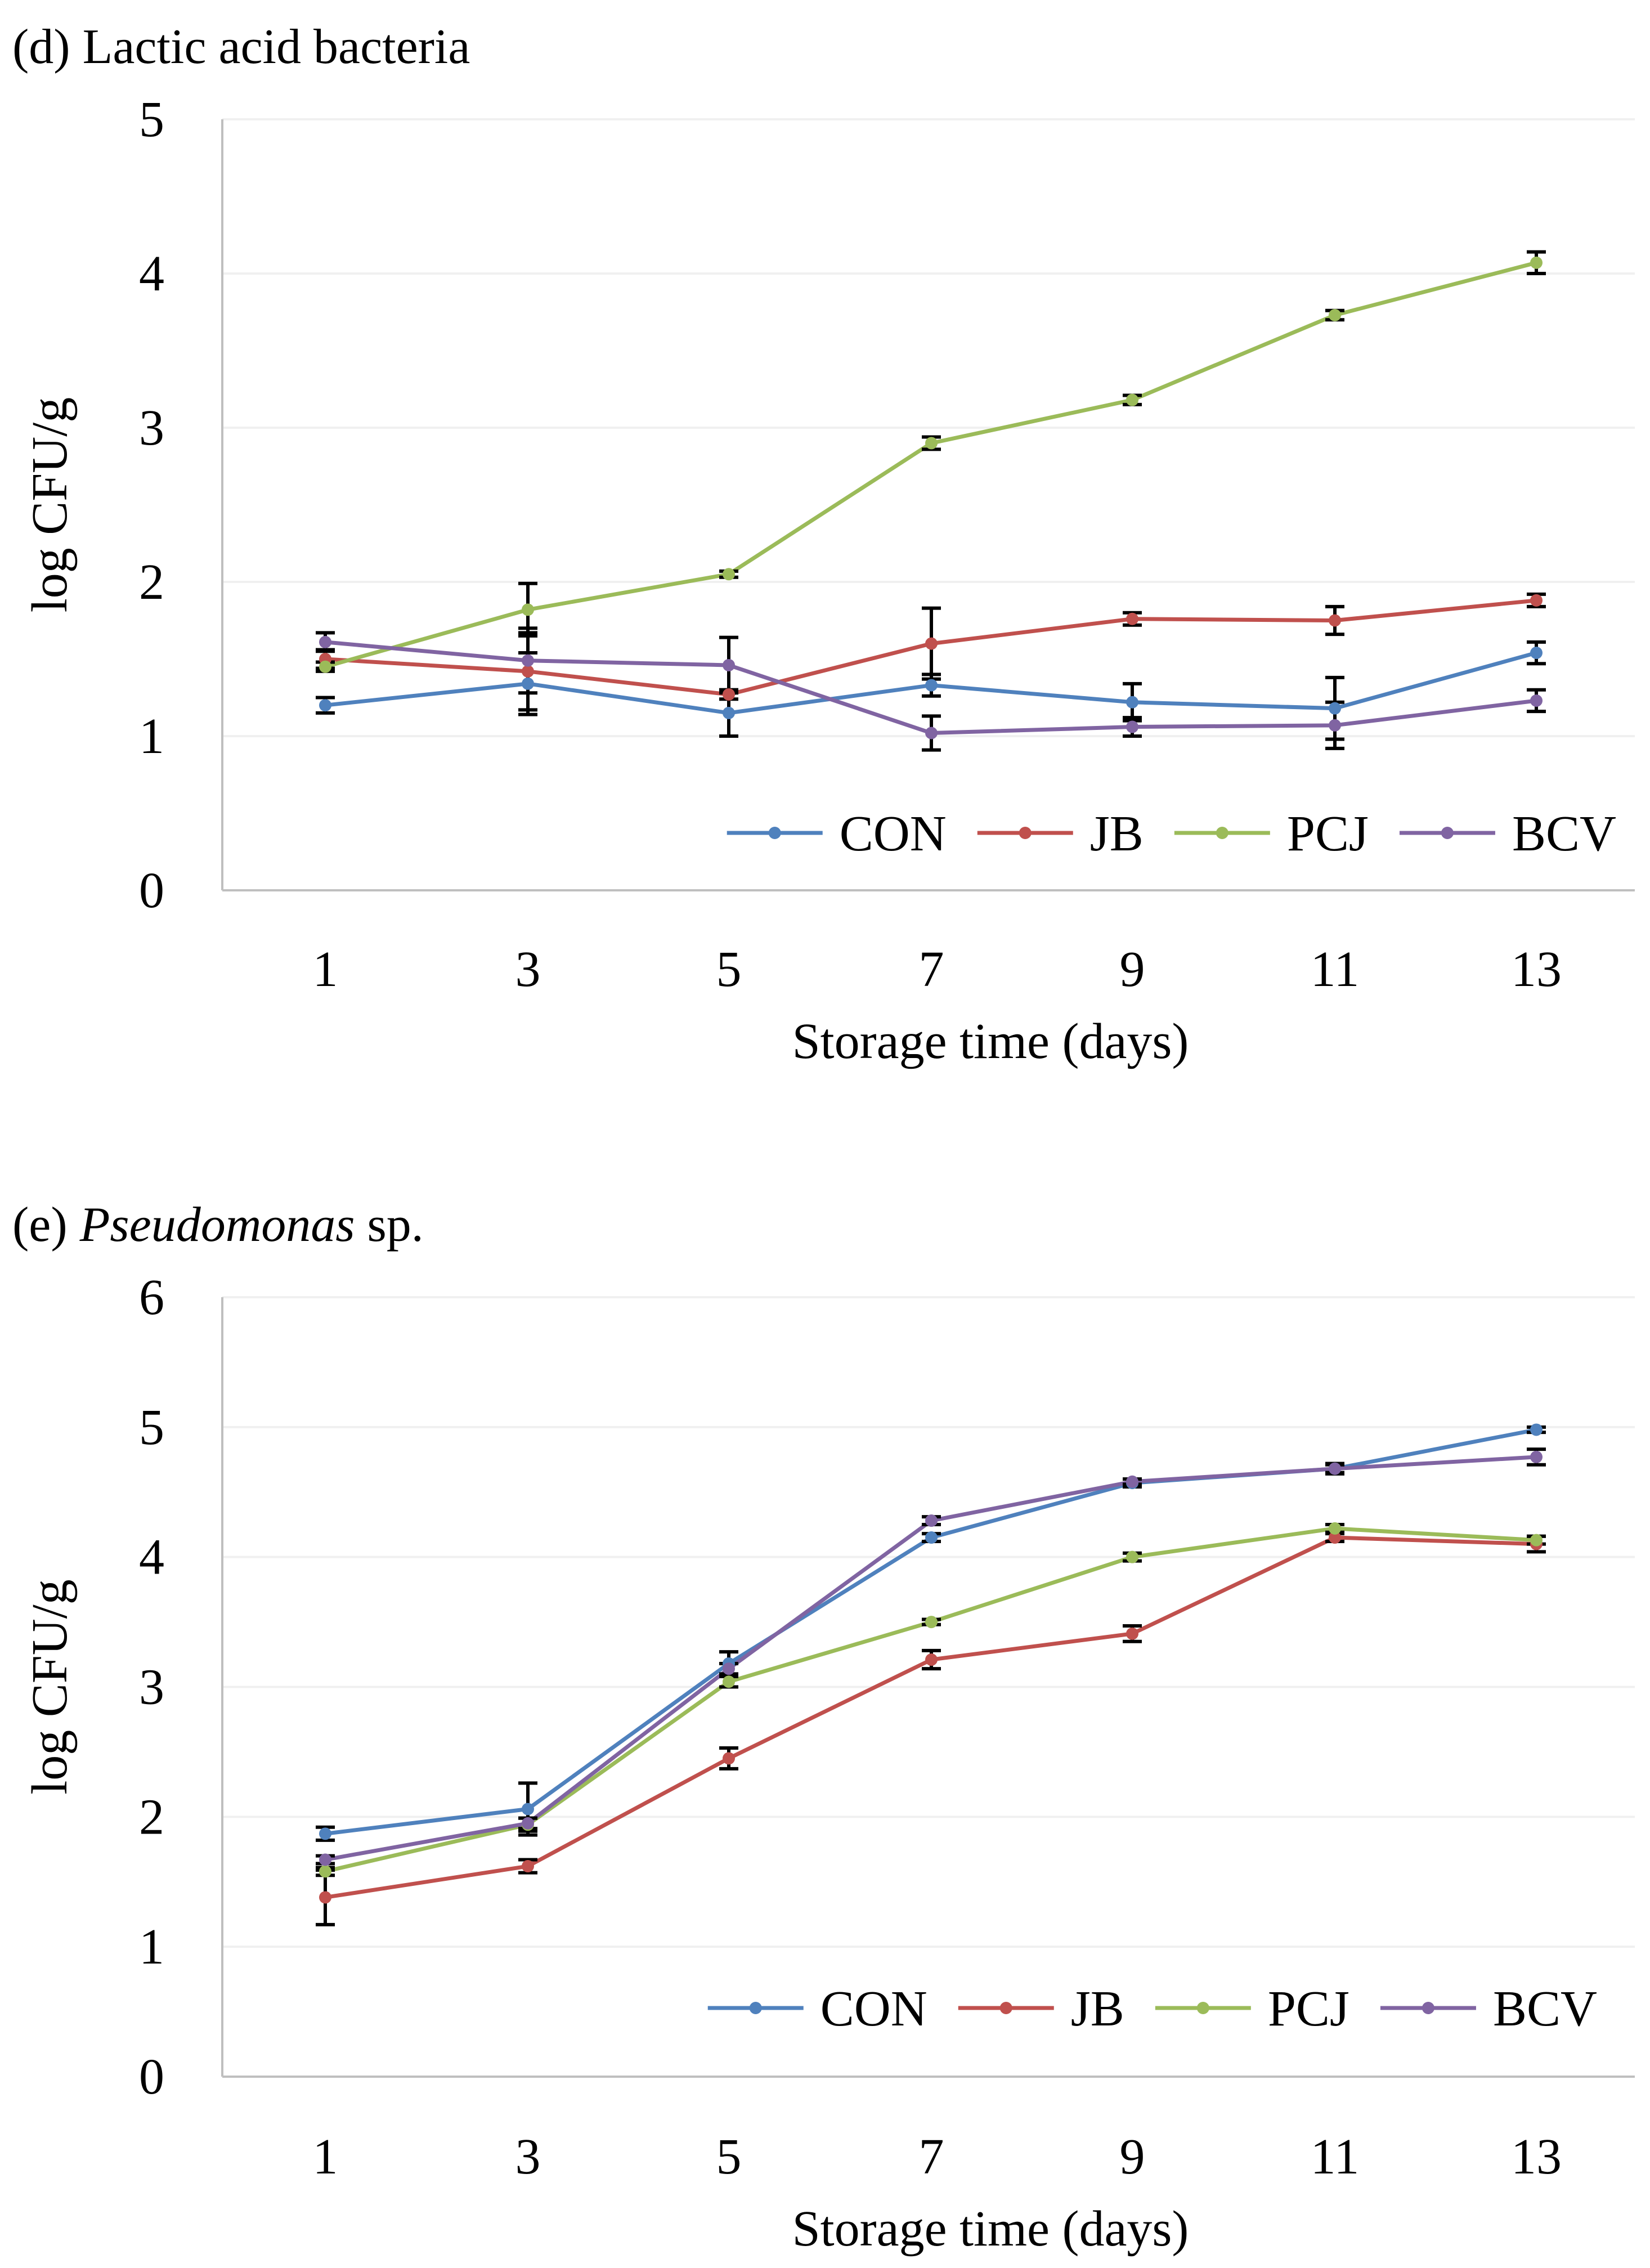 This screenshot has width=1650, height=2268. I want to click on y-tick-label: 1, so click(151, 1947).